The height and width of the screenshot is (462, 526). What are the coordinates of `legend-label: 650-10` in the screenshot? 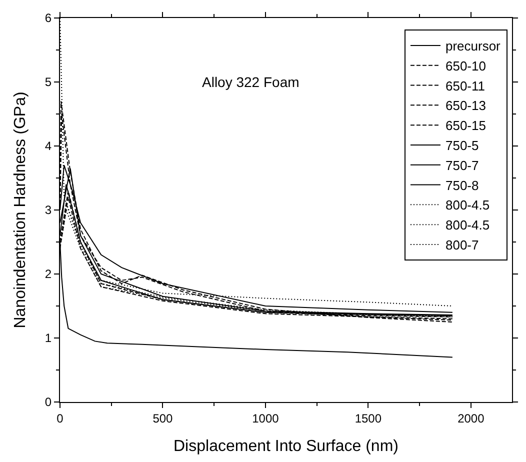 It's located at (465, 66).